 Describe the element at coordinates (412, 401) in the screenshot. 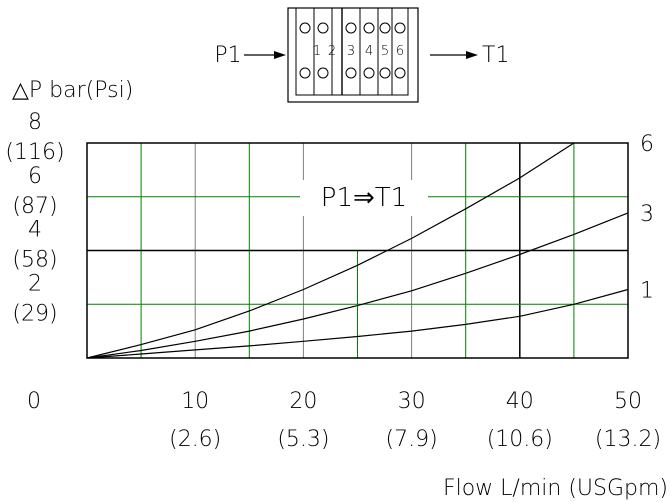

I see `x-tick-label: 30` at that location.